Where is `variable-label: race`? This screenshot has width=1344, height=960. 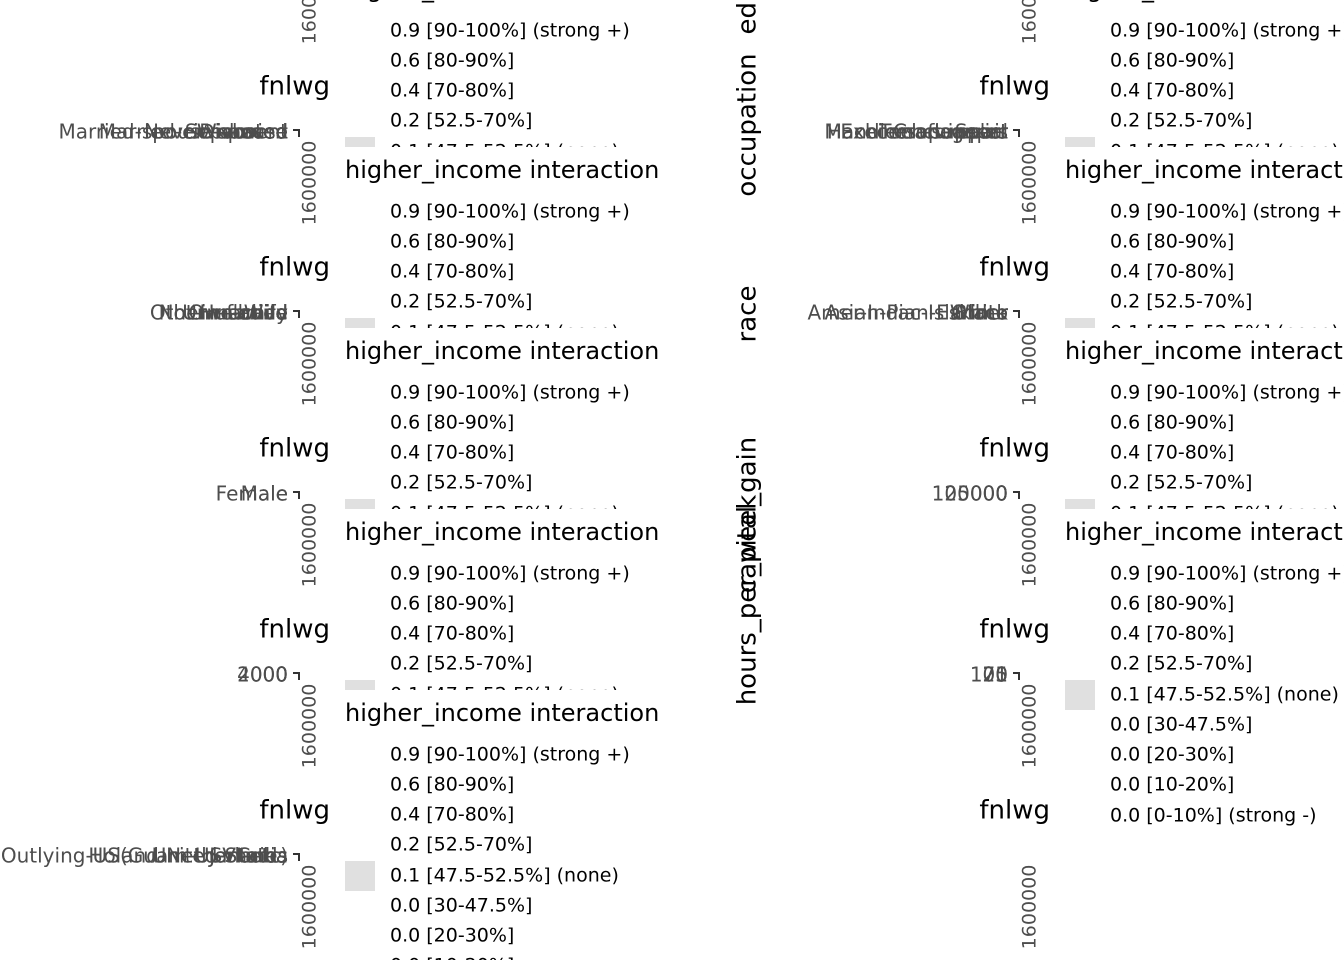 variable-label: race is located at coordinates (748, 314).